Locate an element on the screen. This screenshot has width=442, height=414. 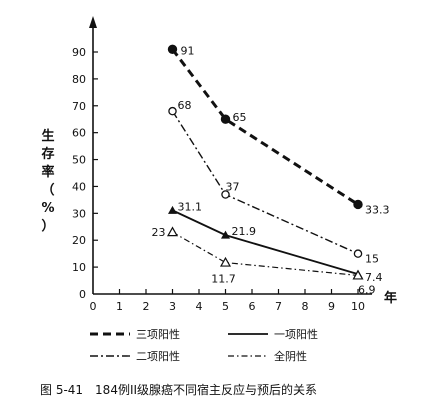
legend-item: 全阴性 is located at coordinates (267, 356).